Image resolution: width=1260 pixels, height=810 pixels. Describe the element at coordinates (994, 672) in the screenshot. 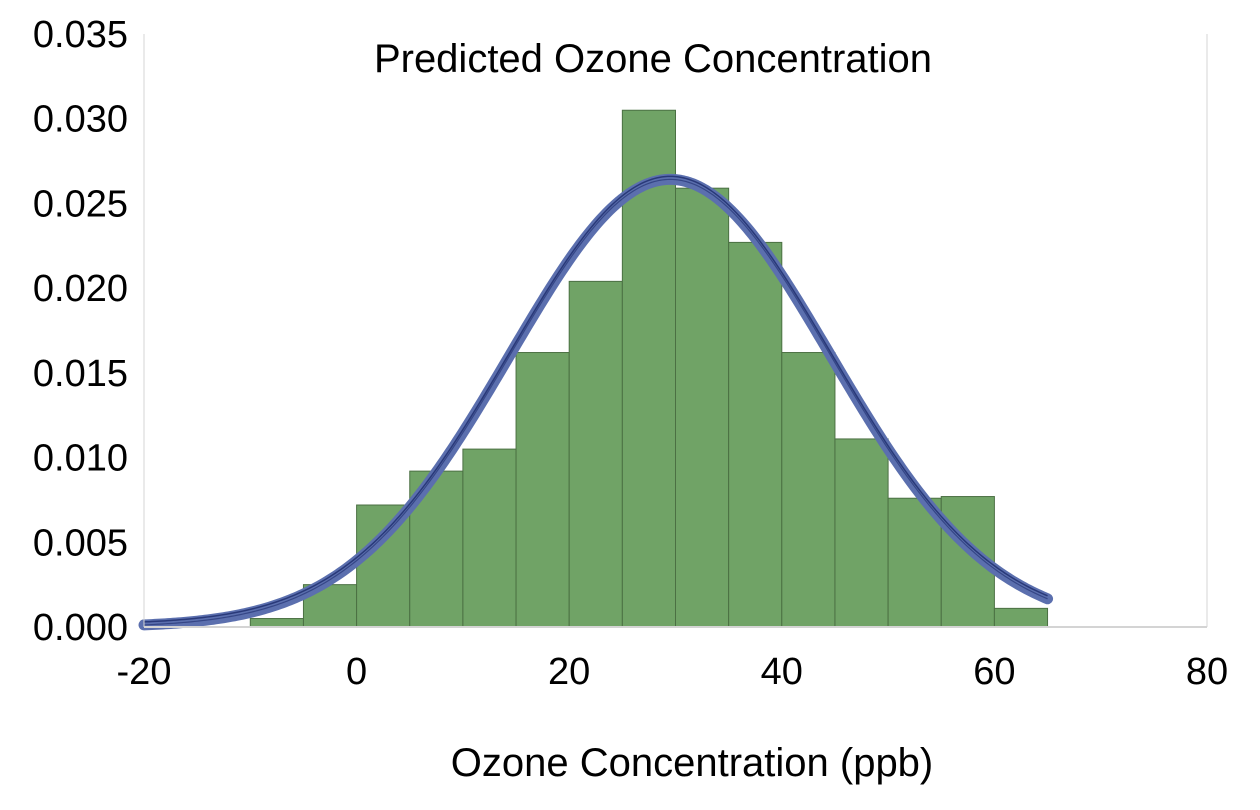

I see `x-tick-label: 60` at that location.